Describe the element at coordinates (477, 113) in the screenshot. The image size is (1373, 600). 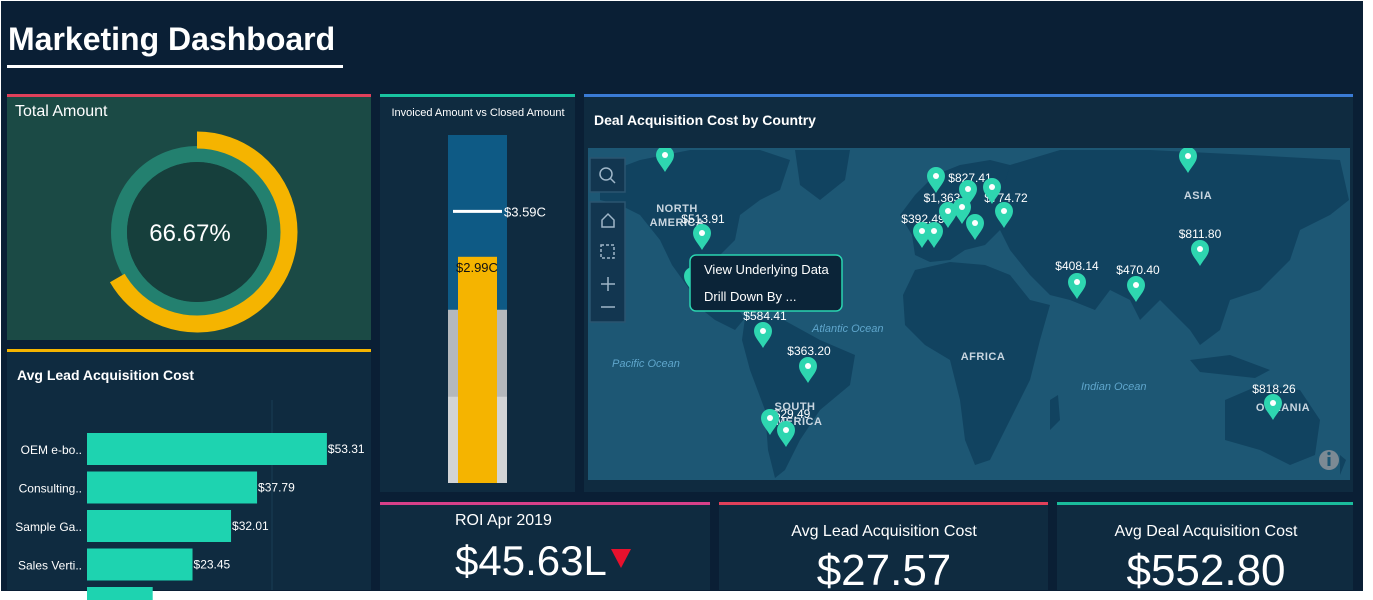
I see `panel-title: Invoiced Amount vs Closed Amount` at that location.